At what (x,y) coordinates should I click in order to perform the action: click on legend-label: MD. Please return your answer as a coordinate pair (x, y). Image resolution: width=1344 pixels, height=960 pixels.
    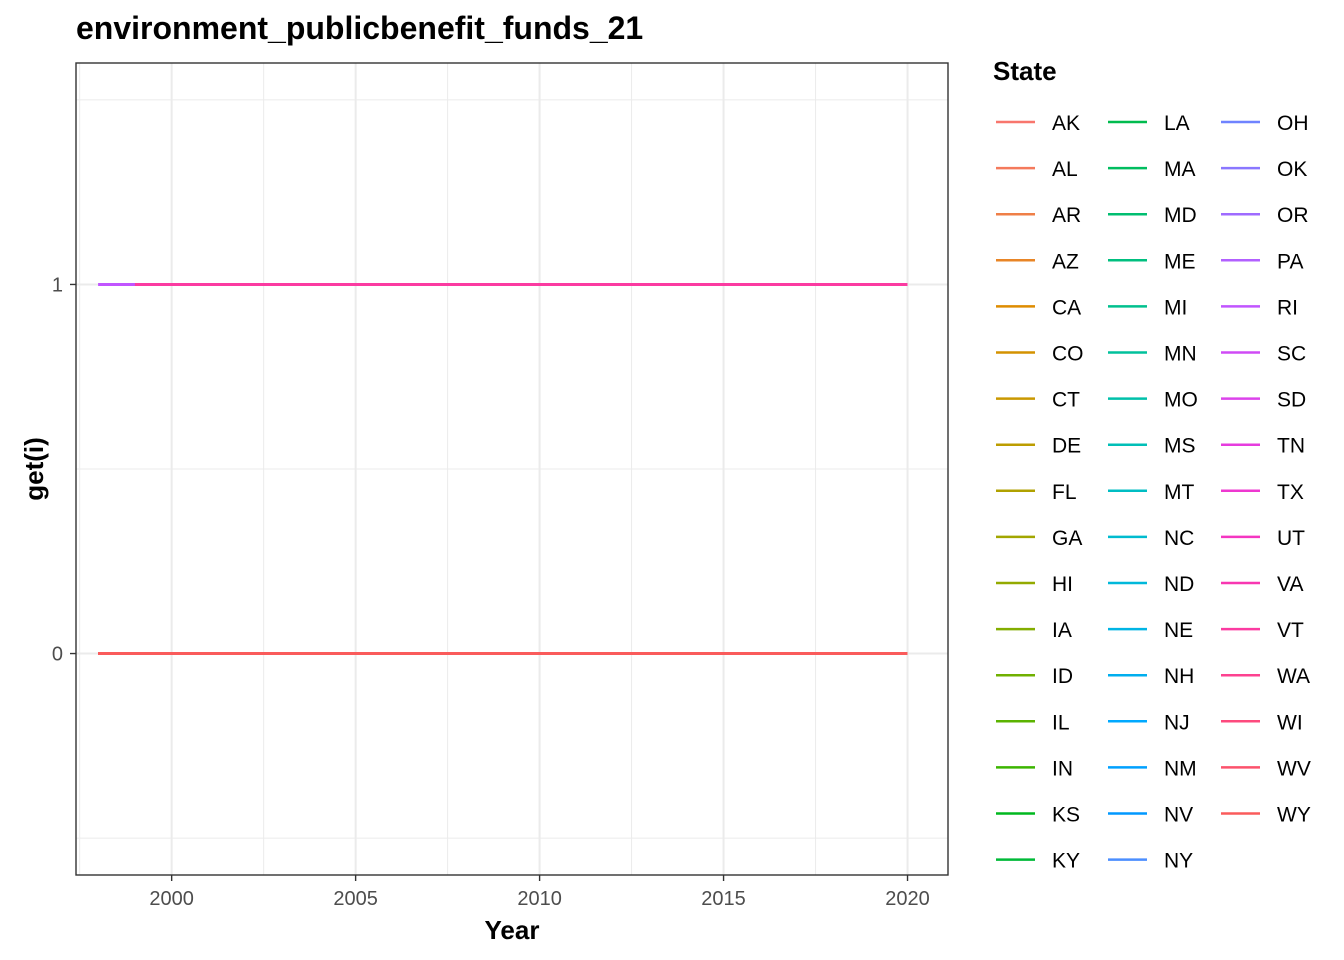
    Looking at the image, I should click on (1180, 215).